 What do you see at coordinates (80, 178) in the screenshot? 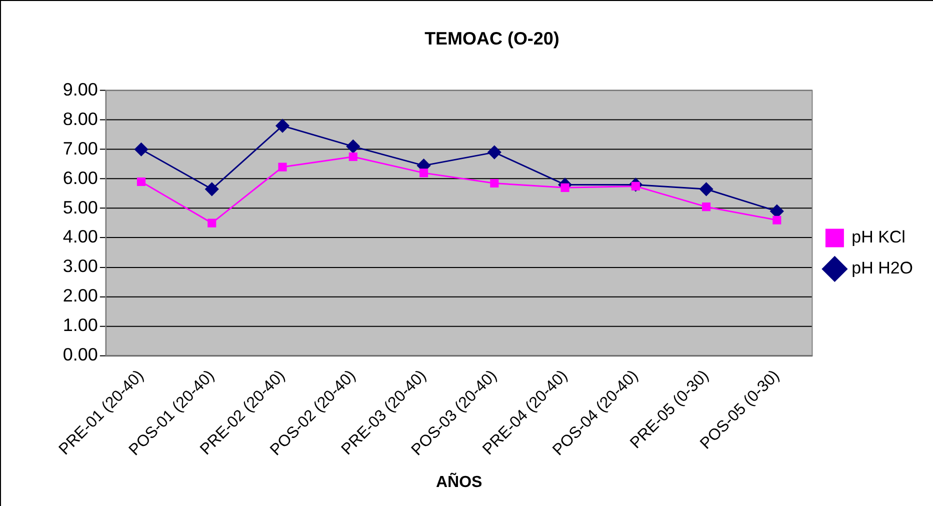
I see `y-tick-label: 6.00` at bounding box center [80, 178].